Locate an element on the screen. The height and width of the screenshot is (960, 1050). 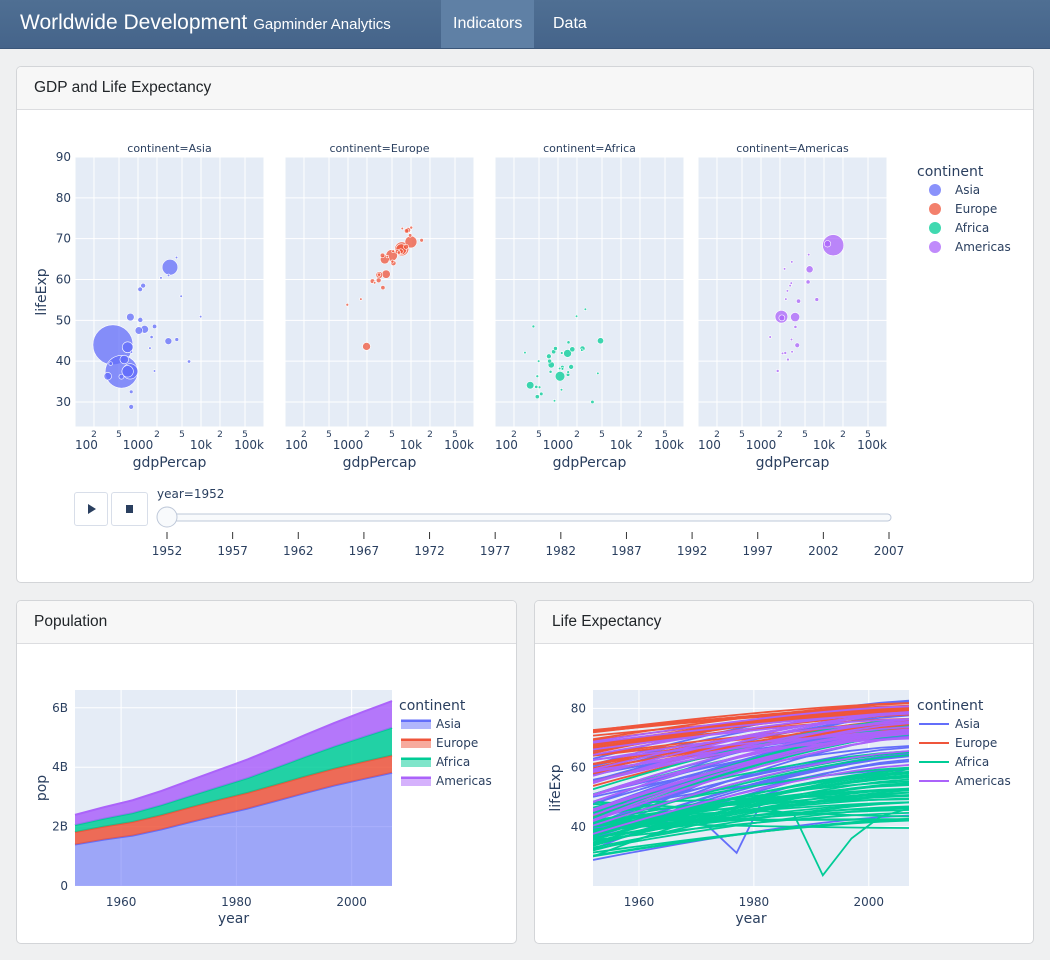
line-europe is located at coordinates (751, 719).